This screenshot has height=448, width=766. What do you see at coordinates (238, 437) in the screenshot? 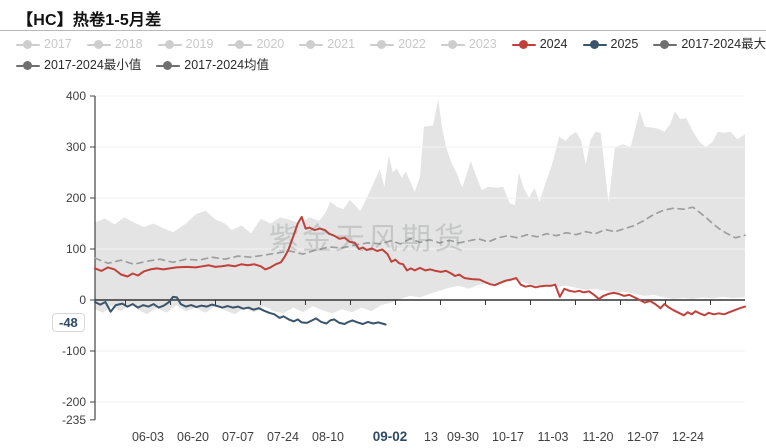
I see `x-axis-label: 07-07` at bounding box center [238, 437].